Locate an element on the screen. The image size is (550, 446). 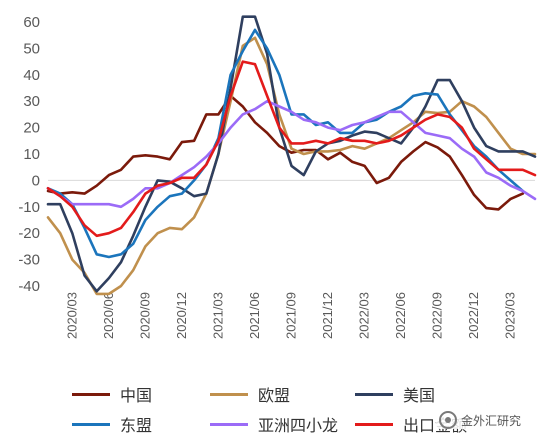
x-tick-label: 2021/12 is located at coordinates (327, 315).